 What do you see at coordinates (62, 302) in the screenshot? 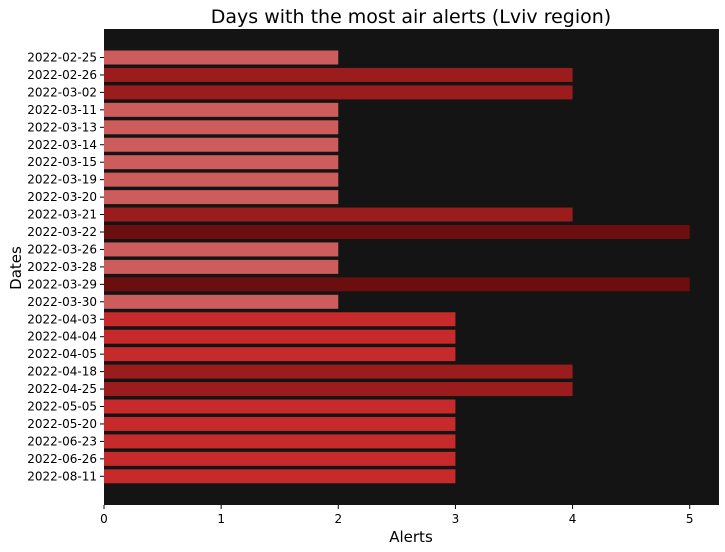
I see `y-tick-label: 2022-03-30` at bounding box center [62, 302].